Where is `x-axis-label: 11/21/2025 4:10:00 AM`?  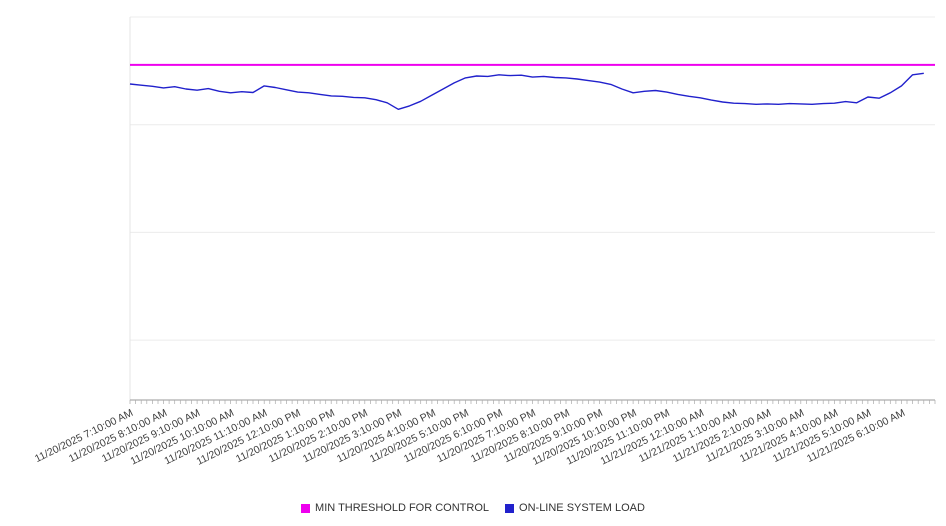
x-axis-label: 11/21/2025 4:10:00 AM is located at coordinates (788, 436).